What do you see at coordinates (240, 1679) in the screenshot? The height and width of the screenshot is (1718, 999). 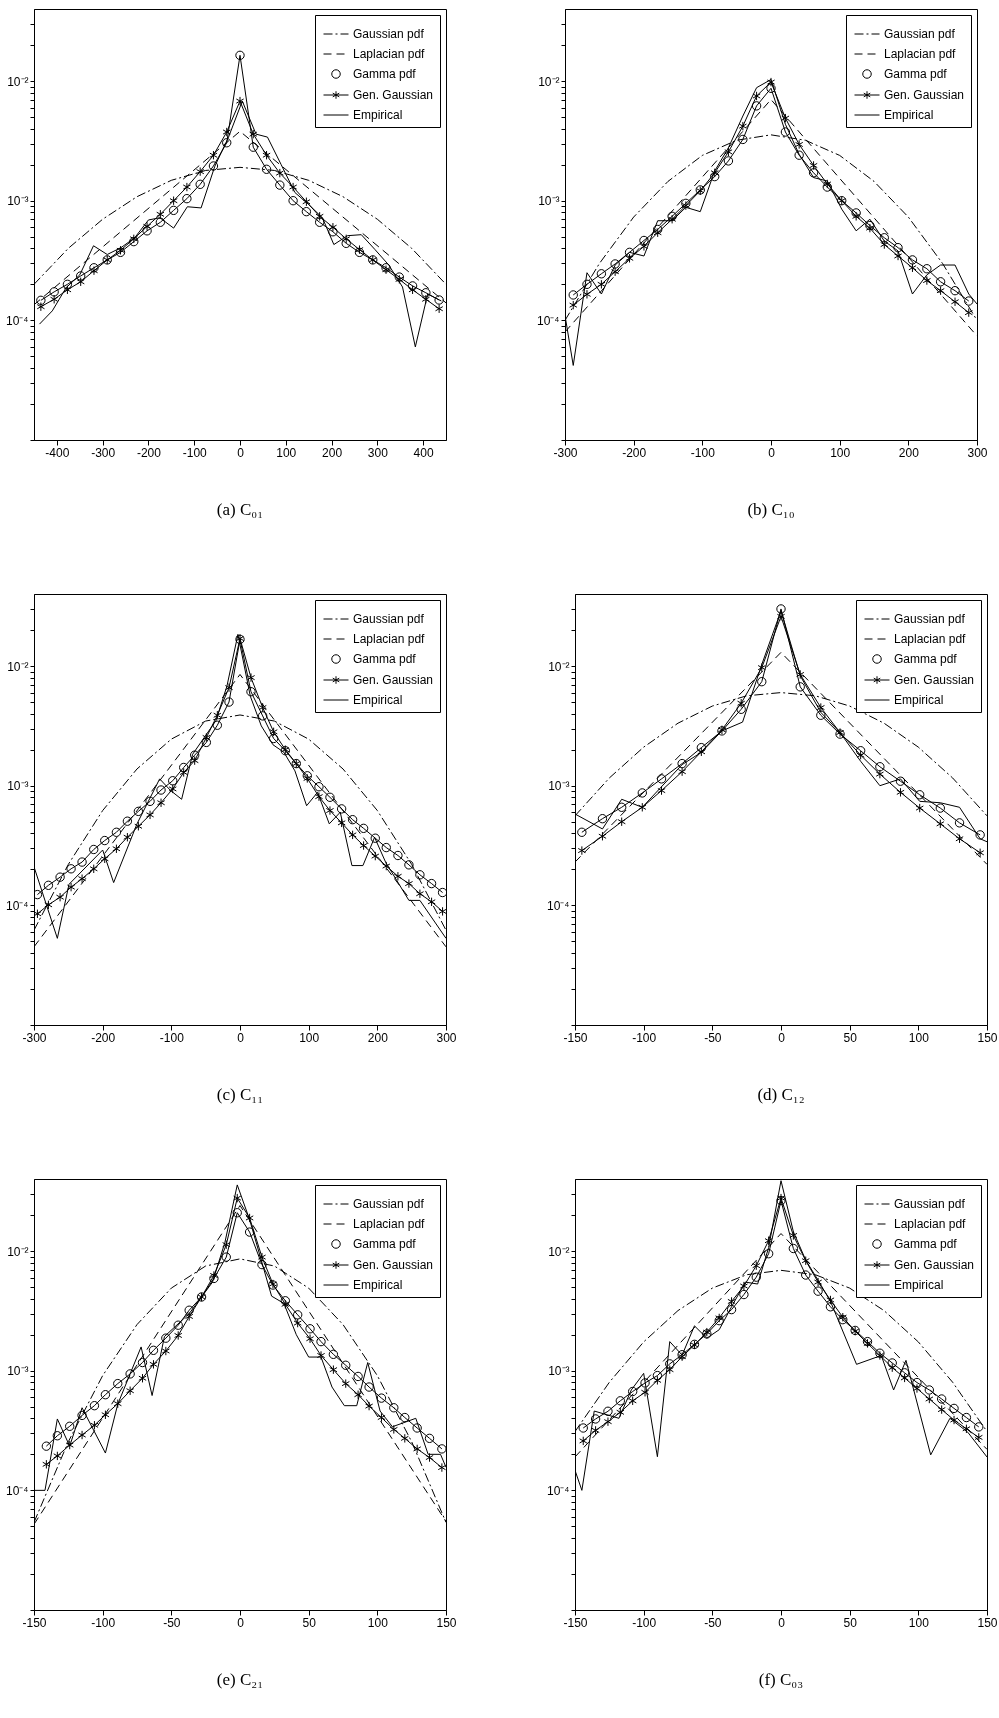 I see `text: (e) C₂₁` at bounding box center [240, 1679].